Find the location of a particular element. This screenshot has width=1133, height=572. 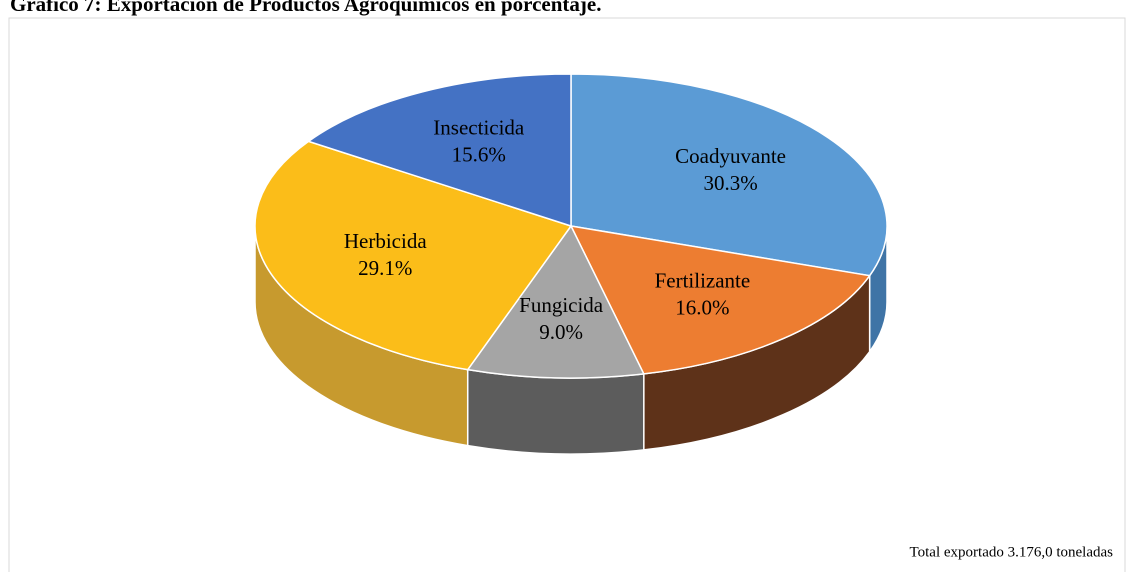

slice-value-label: 15.6% is located at coordinates (479, 155).